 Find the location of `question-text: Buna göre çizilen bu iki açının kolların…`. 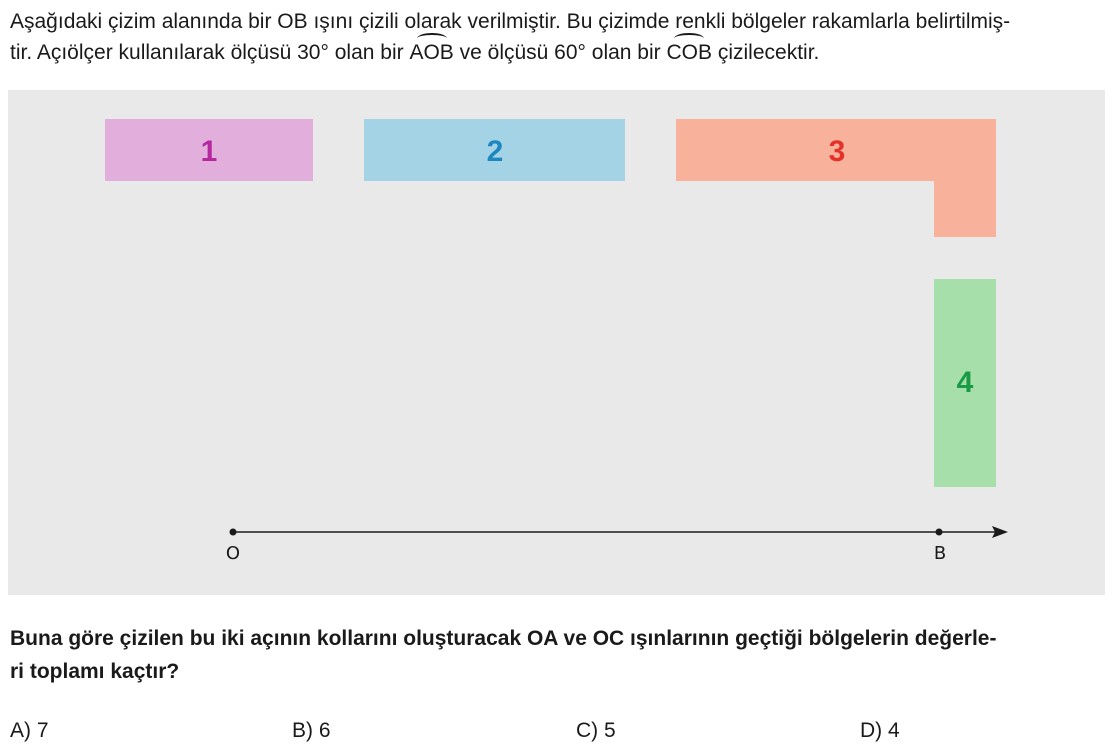

question-text: Buna göre çizilen bu iki açının kolların… is located at coordinates (560, 655).